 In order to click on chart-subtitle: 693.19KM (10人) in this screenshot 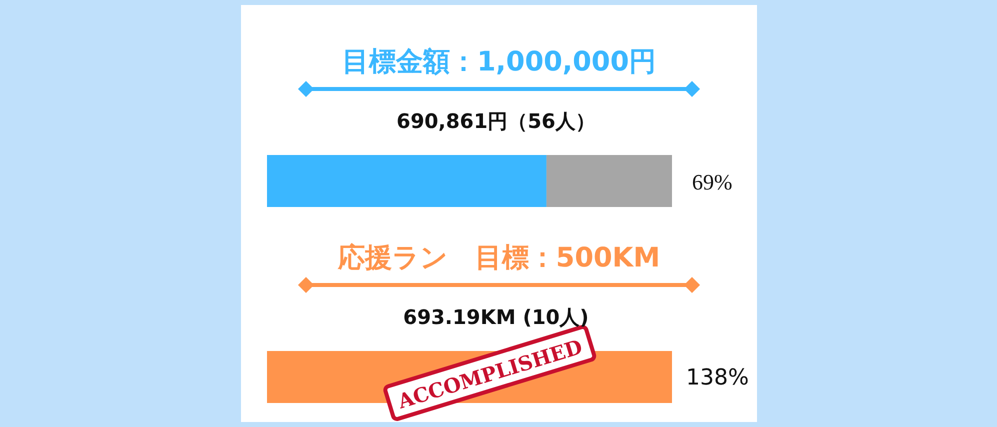, I will do `click(496, 317)`.